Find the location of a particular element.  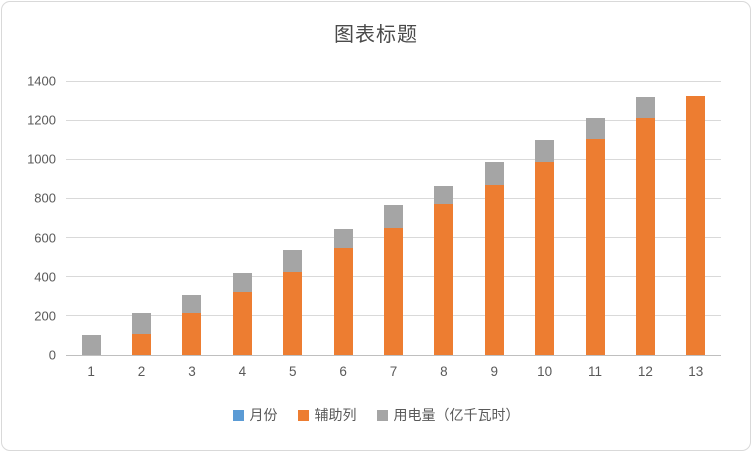

y-axis-tick-label: 1400 is located at coordinates (41, 81).